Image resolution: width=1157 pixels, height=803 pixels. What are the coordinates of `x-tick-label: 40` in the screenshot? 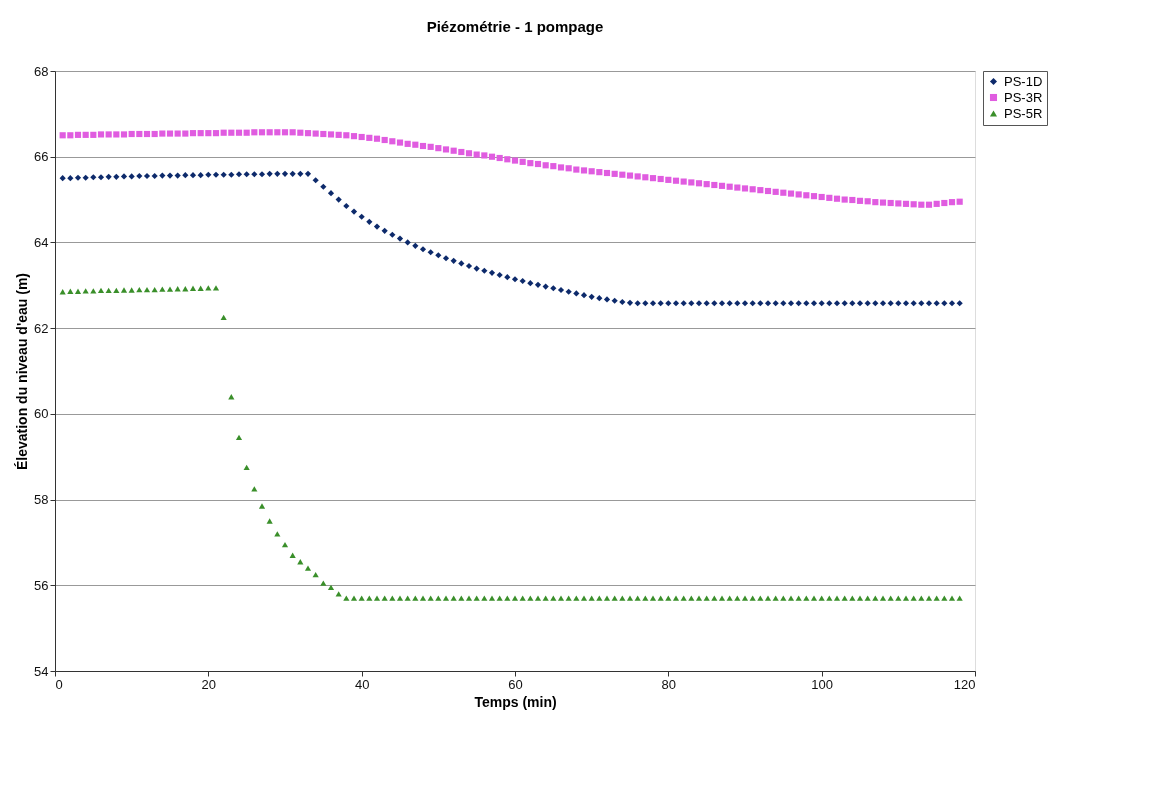 It's located at (362, 684).